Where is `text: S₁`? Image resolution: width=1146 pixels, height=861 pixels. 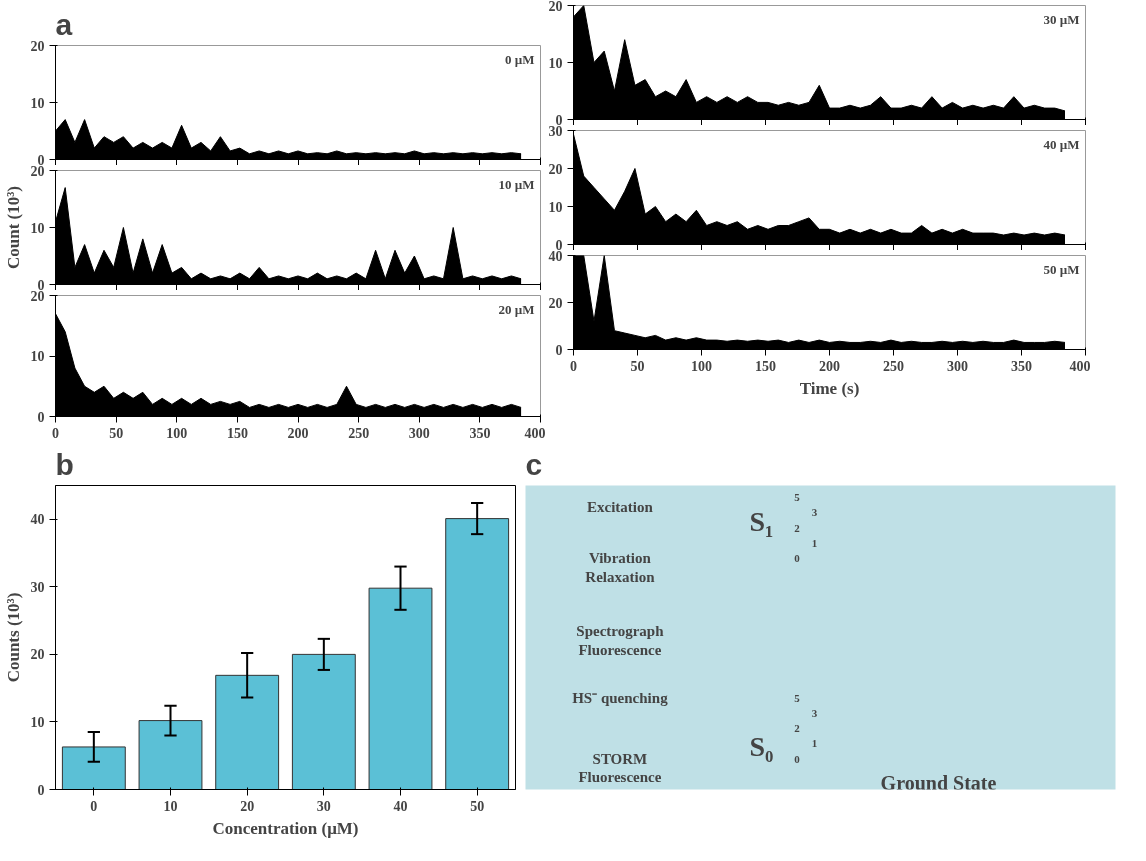
text: S₁ is located at coordinates (761, 522).